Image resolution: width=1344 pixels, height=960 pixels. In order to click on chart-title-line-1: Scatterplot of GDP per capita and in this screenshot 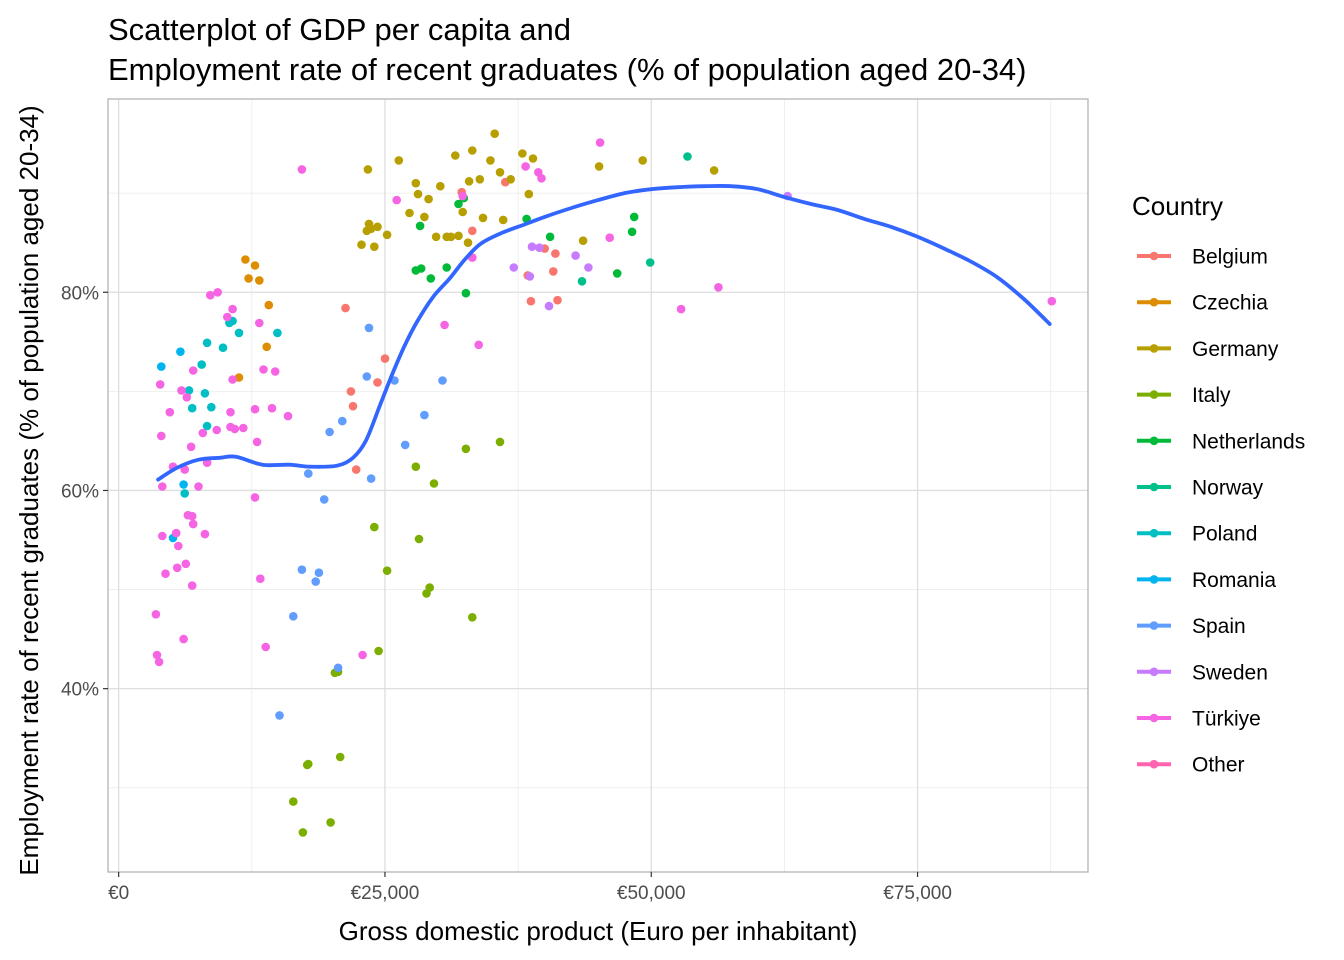, I will do `click(339, 29)`.